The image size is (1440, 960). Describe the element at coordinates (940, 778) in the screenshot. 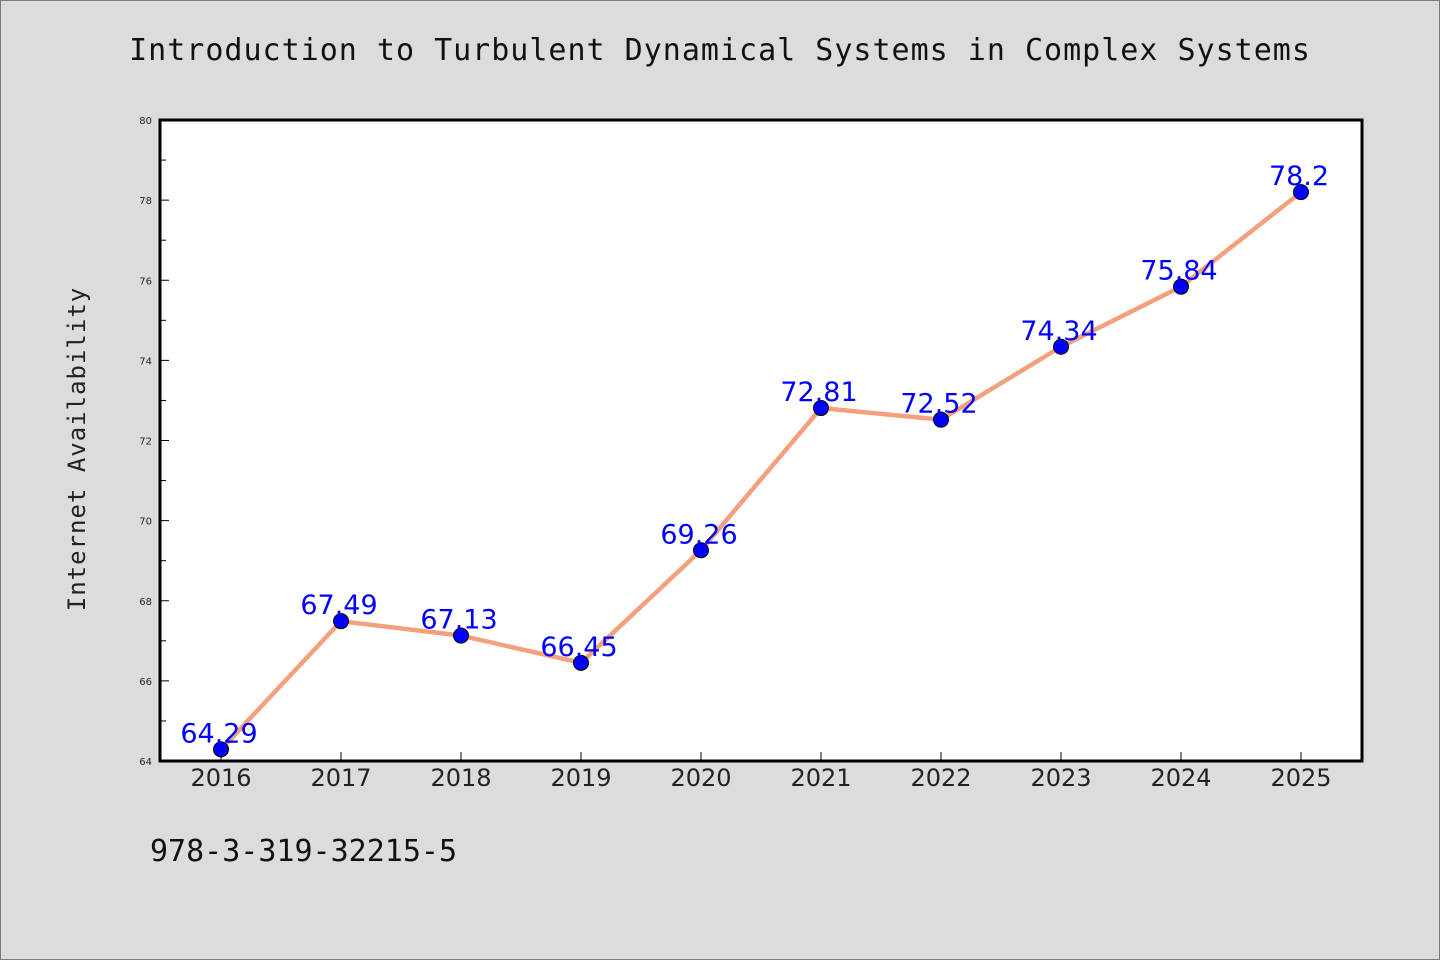

I see `x-tick-label: 2022` at that location.